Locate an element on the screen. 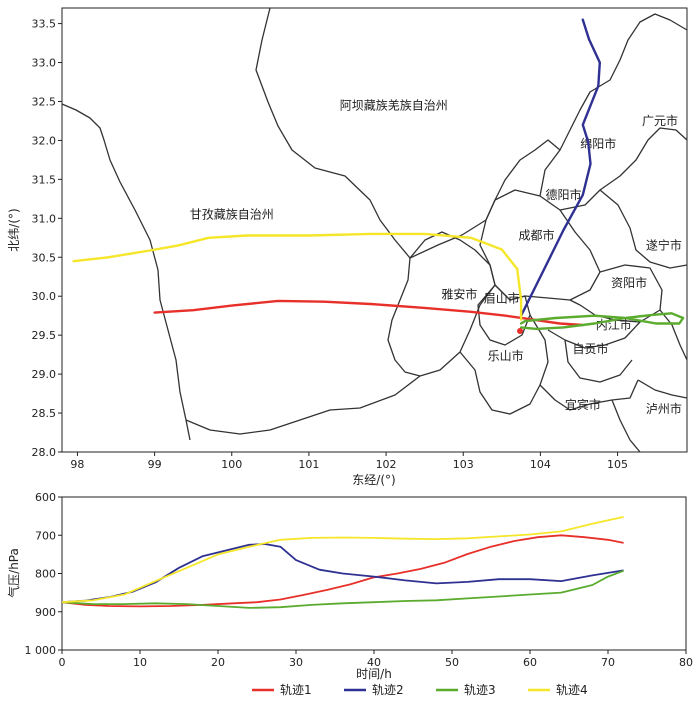  pressure-xtick-label: 30 is located at coordinates (296, 662).